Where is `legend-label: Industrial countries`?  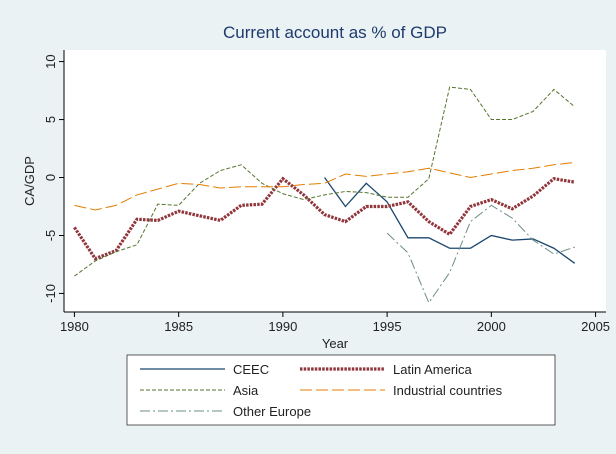
legend-label: Industrial countries is located at coordinates (448, 390).